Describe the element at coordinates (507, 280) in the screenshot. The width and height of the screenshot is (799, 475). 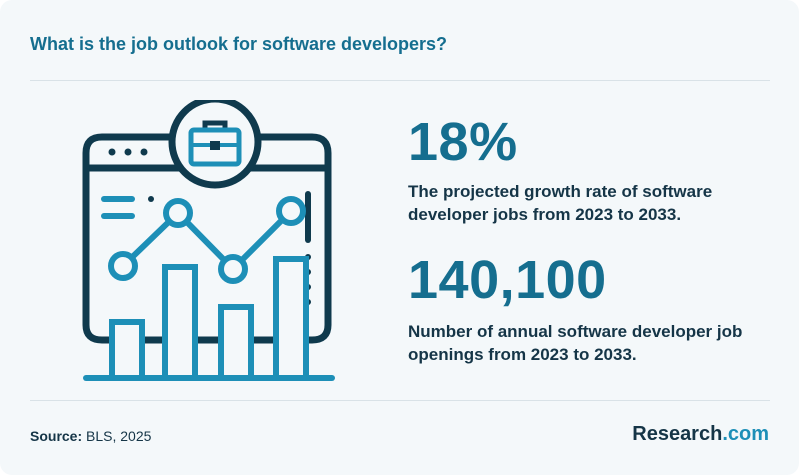
I see `stat-annual-openings: 140,100` at that location.